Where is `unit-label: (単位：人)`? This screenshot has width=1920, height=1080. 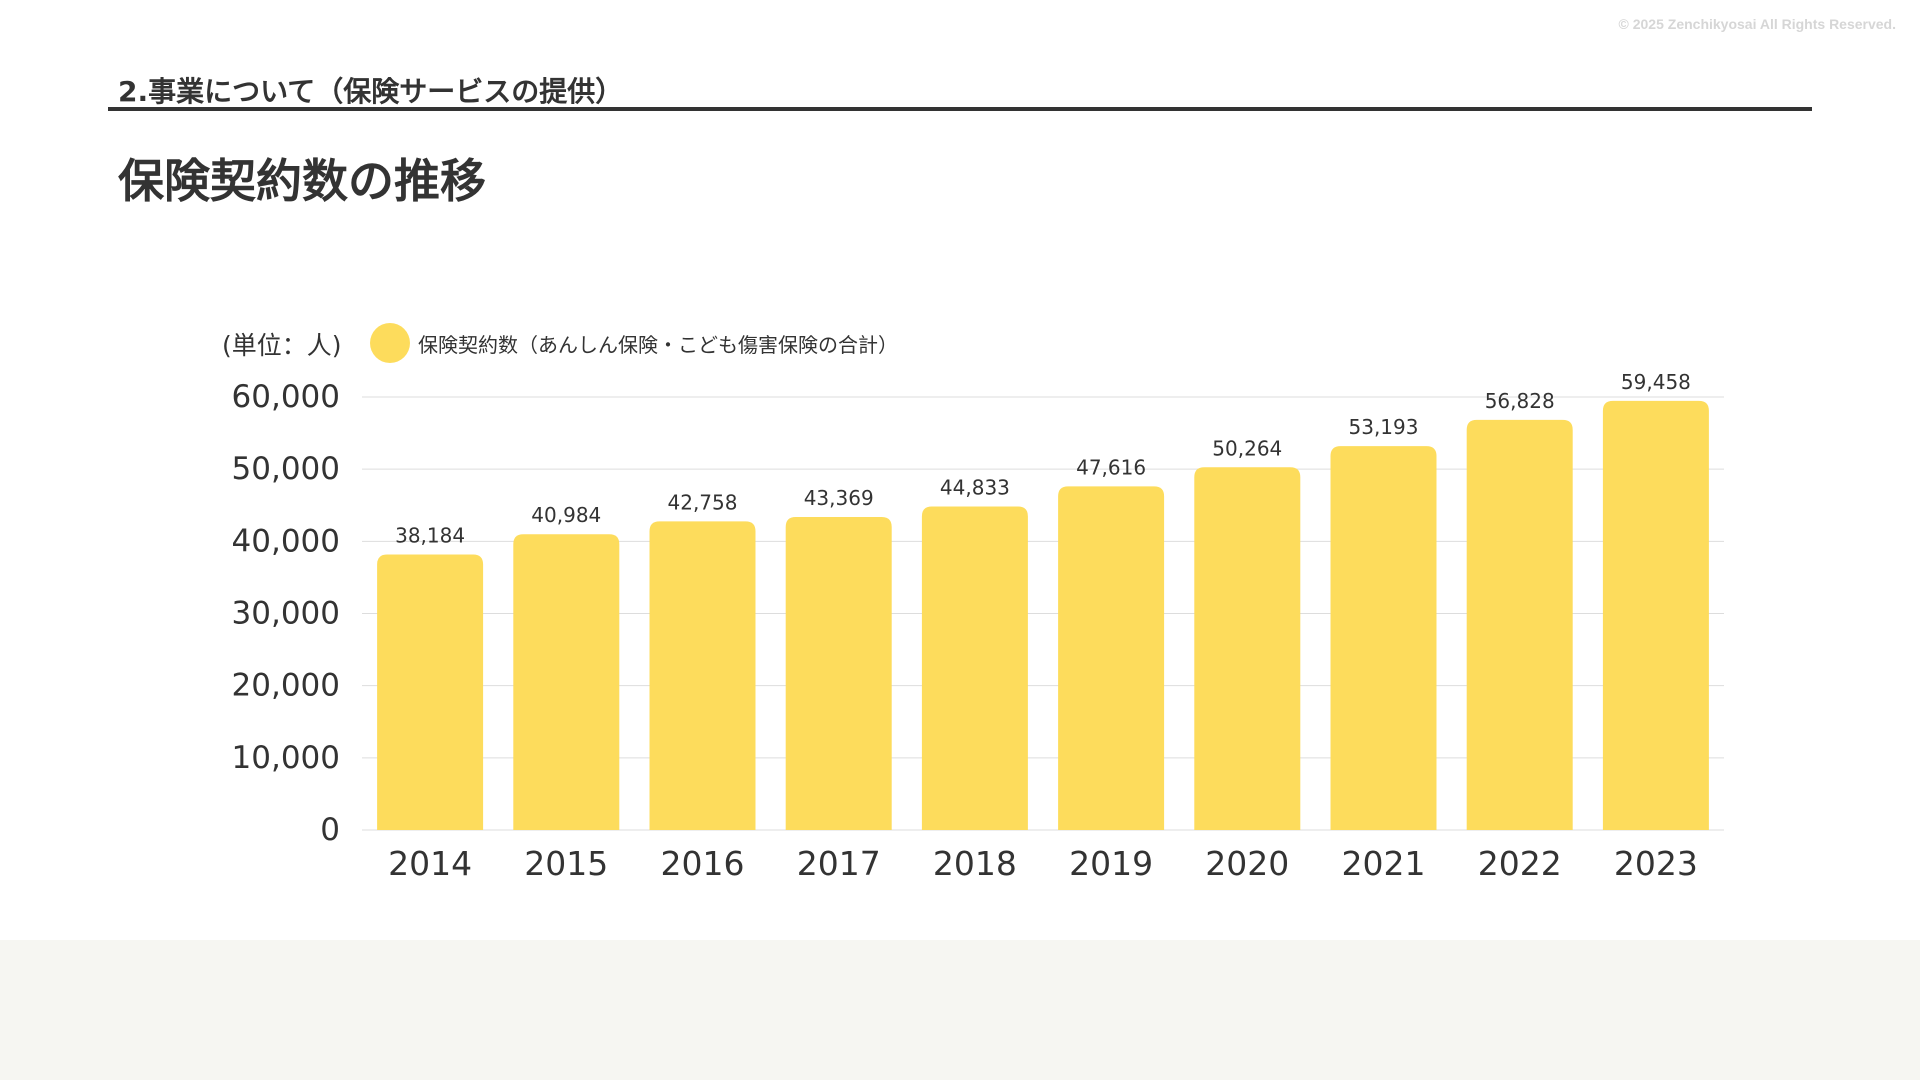 unit-label: (単位：人) is located at coordinates (282, 345).